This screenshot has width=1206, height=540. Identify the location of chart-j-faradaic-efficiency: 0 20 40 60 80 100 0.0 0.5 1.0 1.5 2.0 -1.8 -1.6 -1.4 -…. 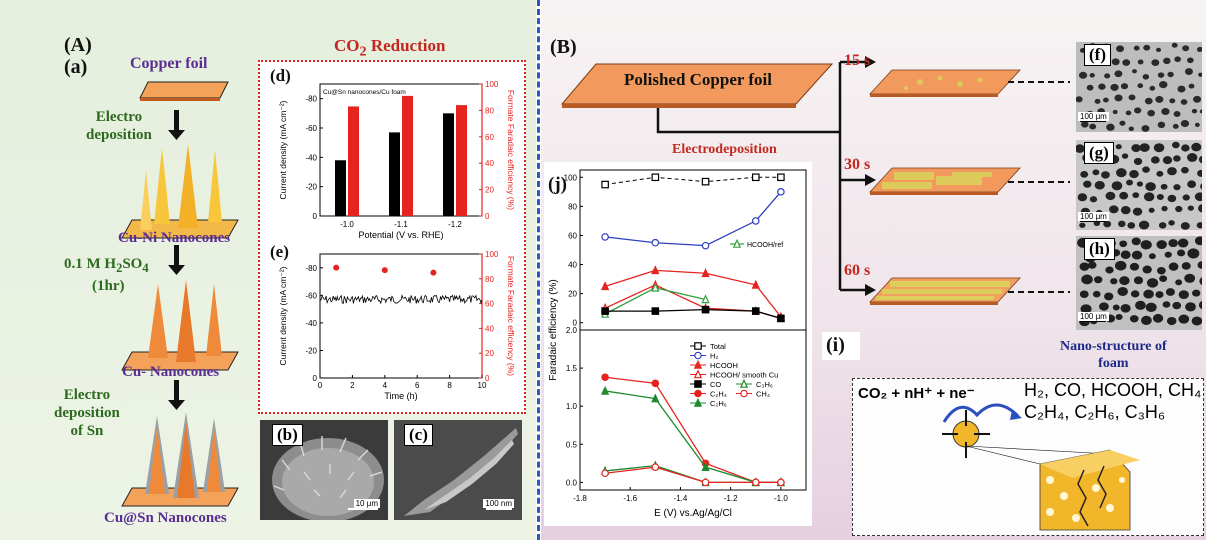
(677, 344).